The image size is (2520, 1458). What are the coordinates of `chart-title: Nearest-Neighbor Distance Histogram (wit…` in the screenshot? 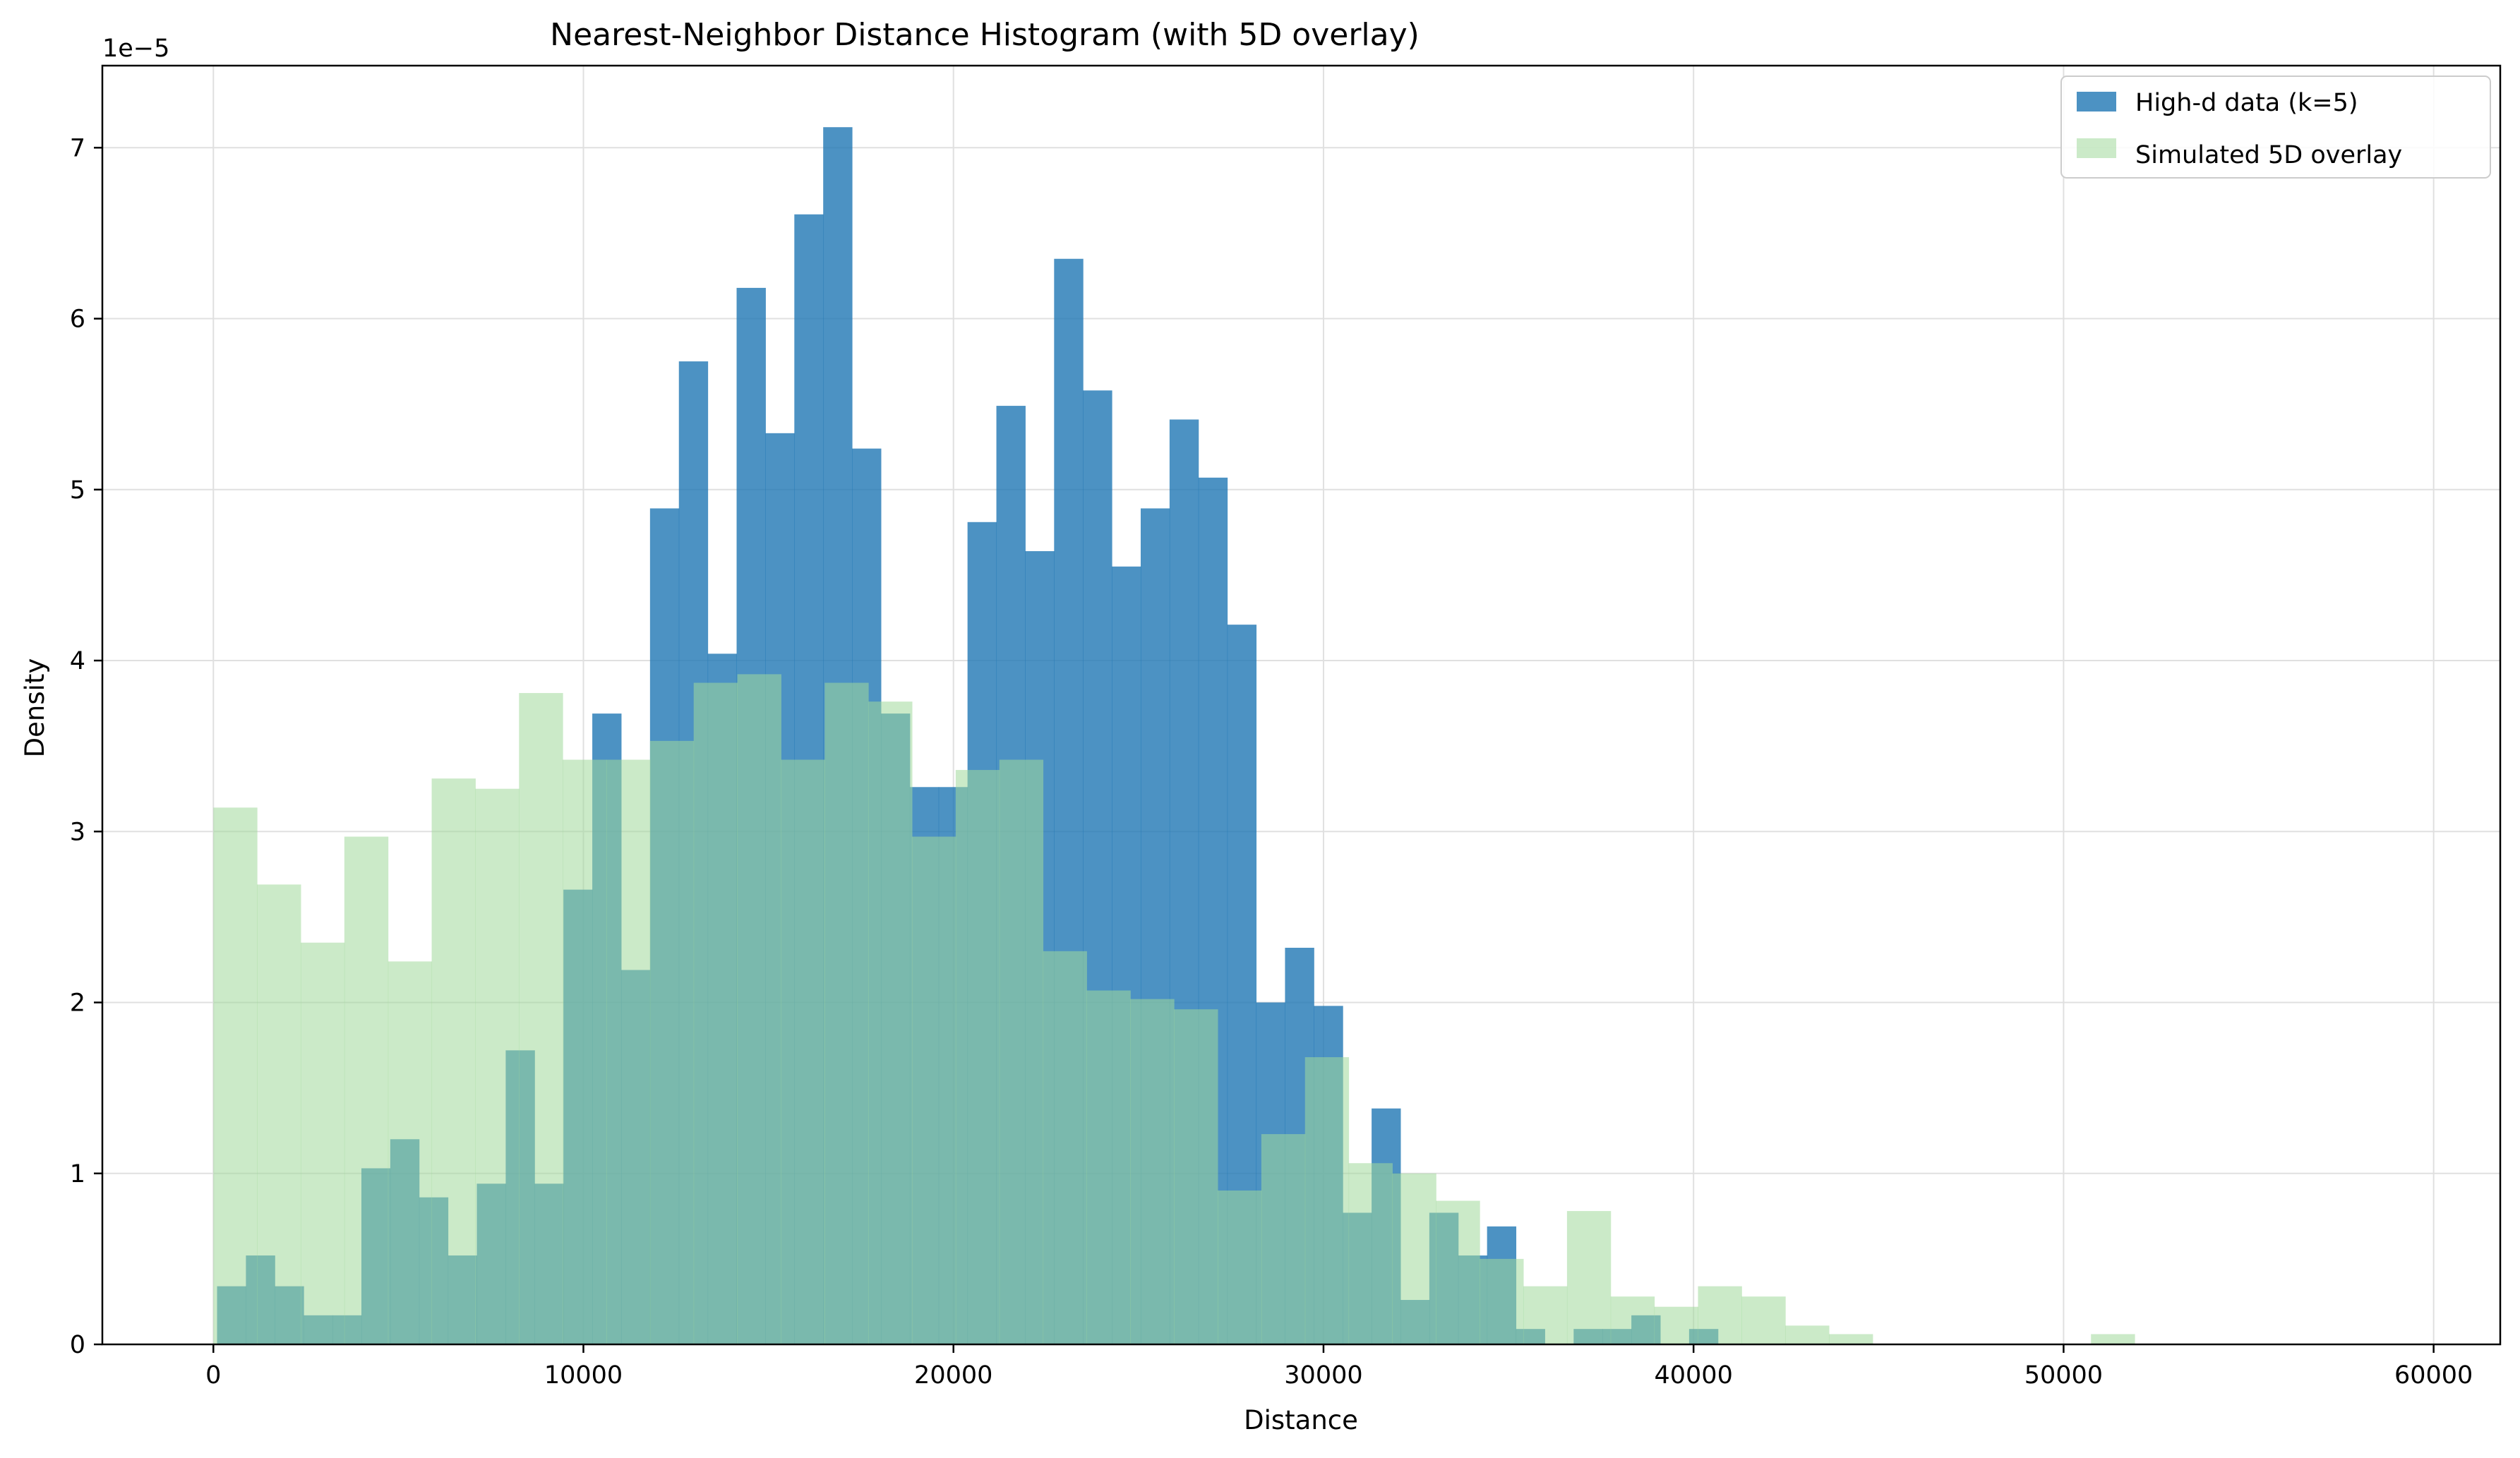 It's located at (985, 35).